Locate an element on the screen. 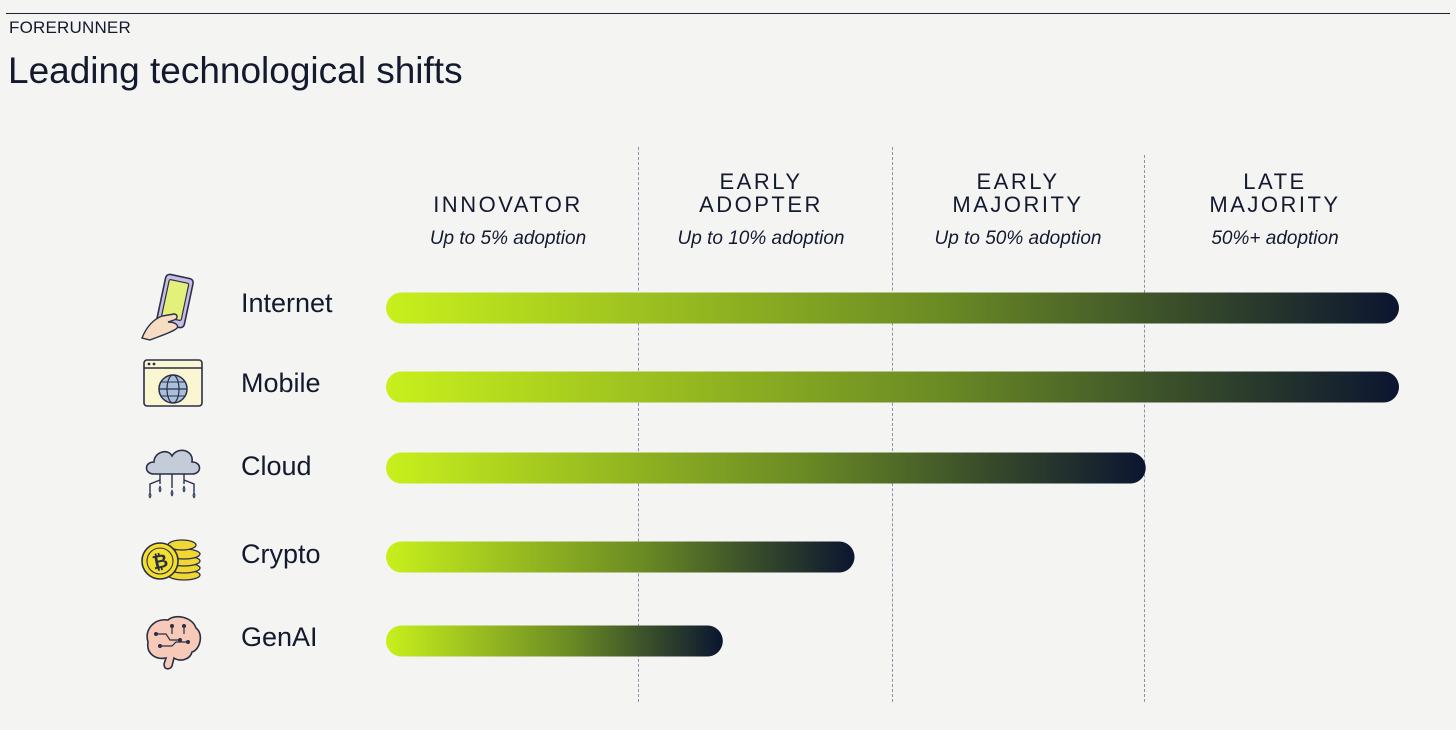 This screenshot has width=1456, height=730. stage-note: Up to 5% adoption is located at coordinates (508, 238).